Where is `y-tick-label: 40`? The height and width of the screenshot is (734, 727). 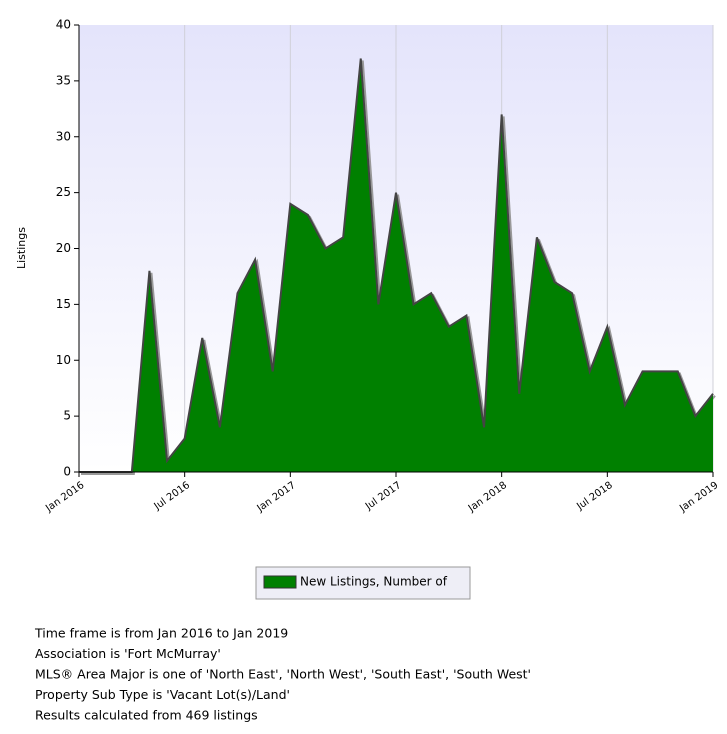
y-tick-label: 40 is located at coordinates (63, 25).